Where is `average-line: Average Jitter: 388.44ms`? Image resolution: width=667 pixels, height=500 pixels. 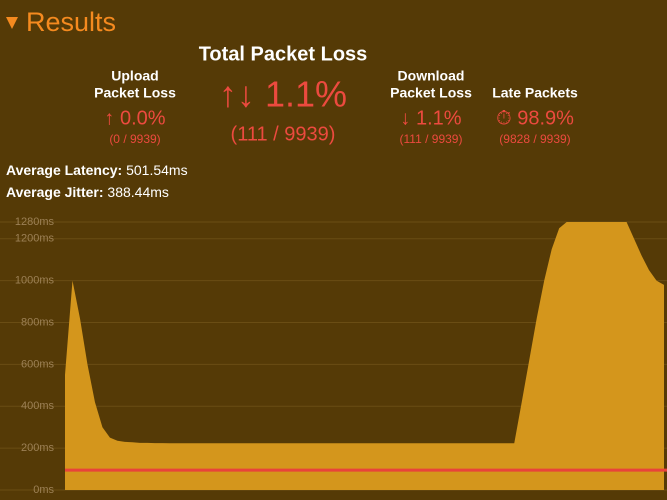
average-line: Average Jitter: 388.44ms is located at coordinates (87, 192).